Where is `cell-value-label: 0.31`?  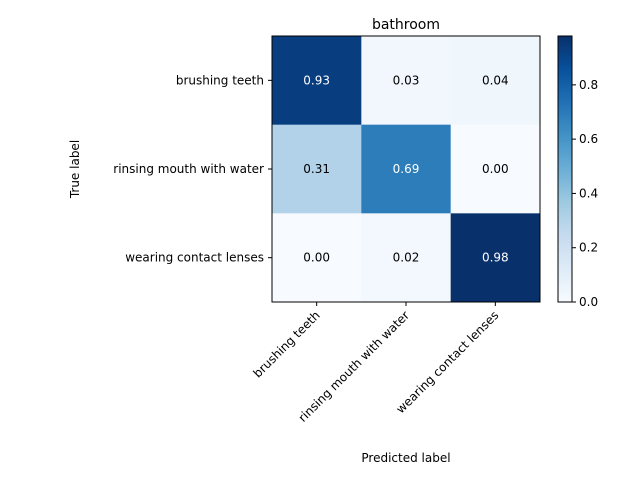
cell-value-label: 0.31 is located at coordinates (316, 169).